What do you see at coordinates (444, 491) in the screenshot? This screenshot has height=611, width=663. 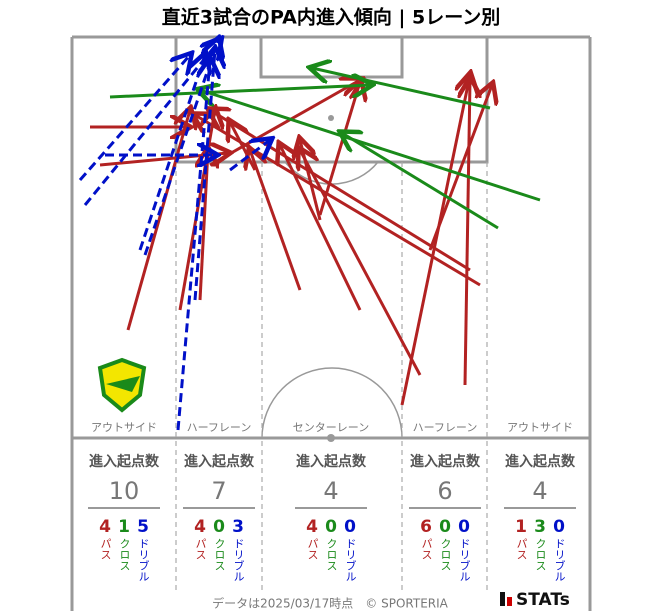 I see `stat-total: 6` at bounding box center [444, 491].